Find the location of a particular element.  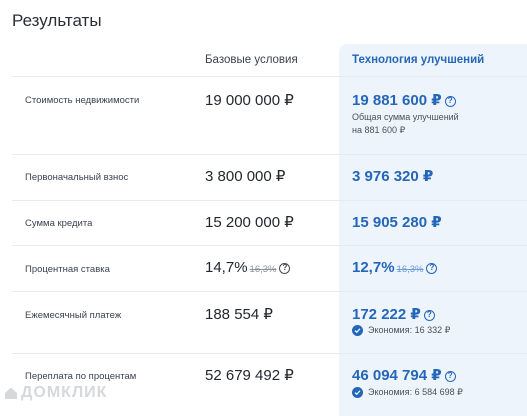

row-label-monthly-payment: Ежемесячный платеж is located at coordinates (73, 315).